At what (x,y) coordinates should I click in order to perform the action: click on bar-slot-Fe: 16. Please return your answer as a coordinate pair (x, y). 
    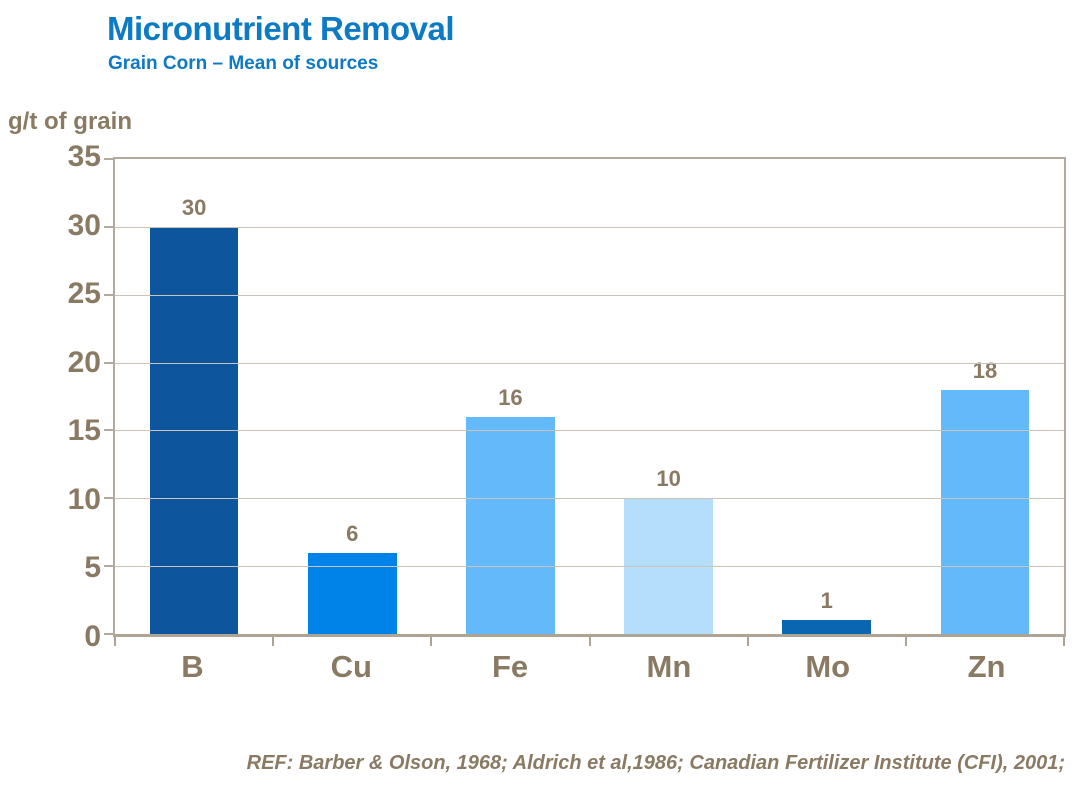
    Looking at the image, I should click on (510, 396).